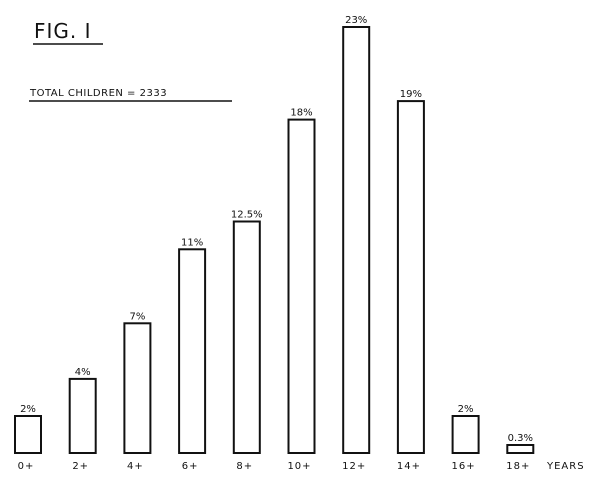  I want to click on data-label-14+: 19%, so click(411, 94).